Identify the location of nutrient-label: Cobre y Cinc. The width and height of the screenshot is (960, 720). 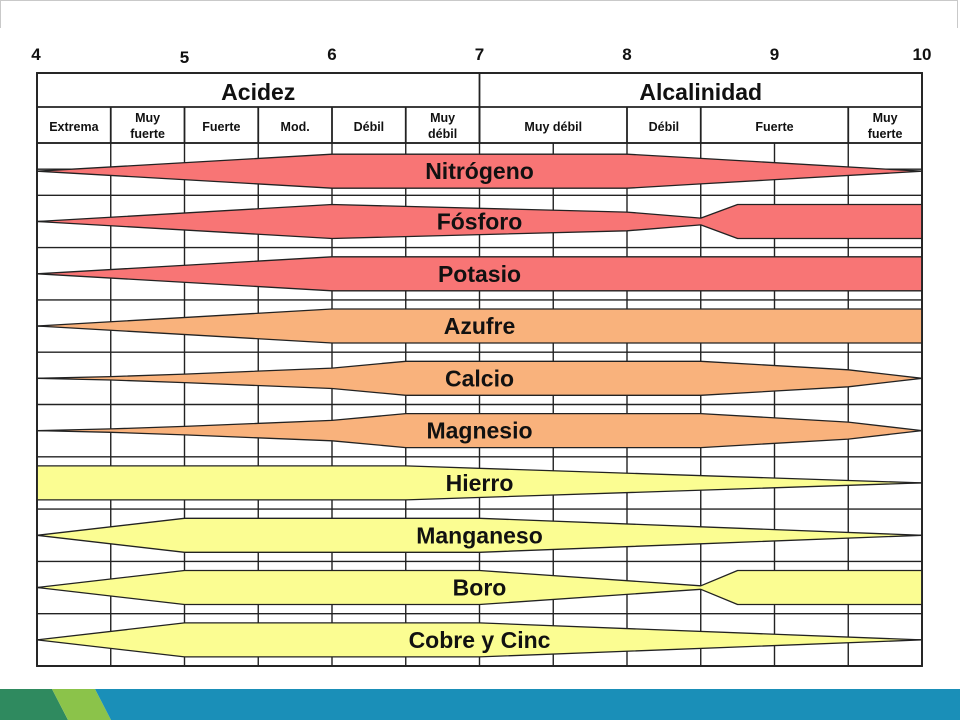
(480, 640).